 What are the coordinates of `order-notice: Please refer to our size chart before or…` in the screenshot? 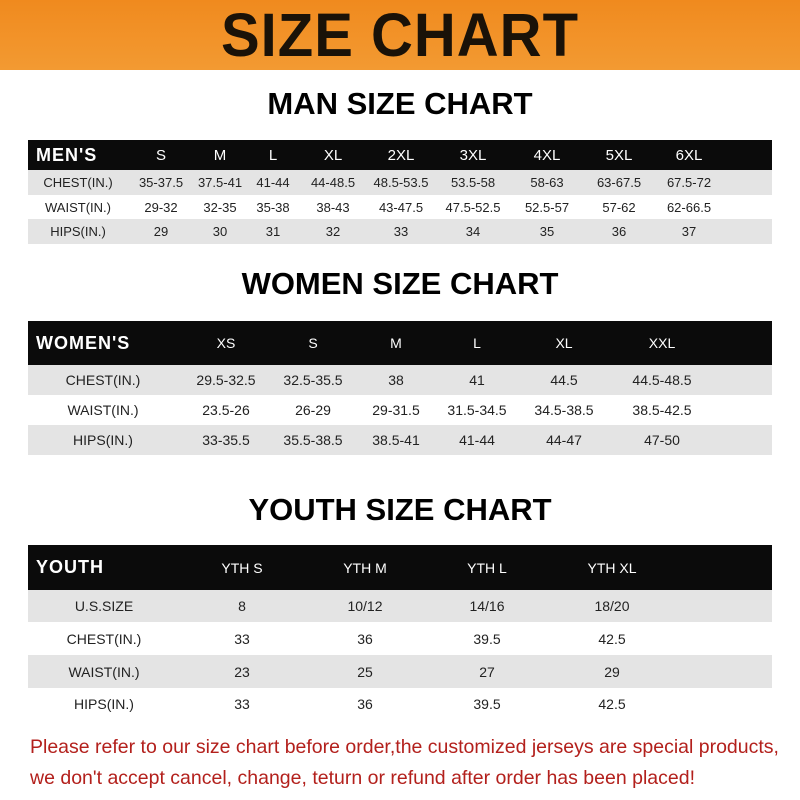 It's located at (404, 762).